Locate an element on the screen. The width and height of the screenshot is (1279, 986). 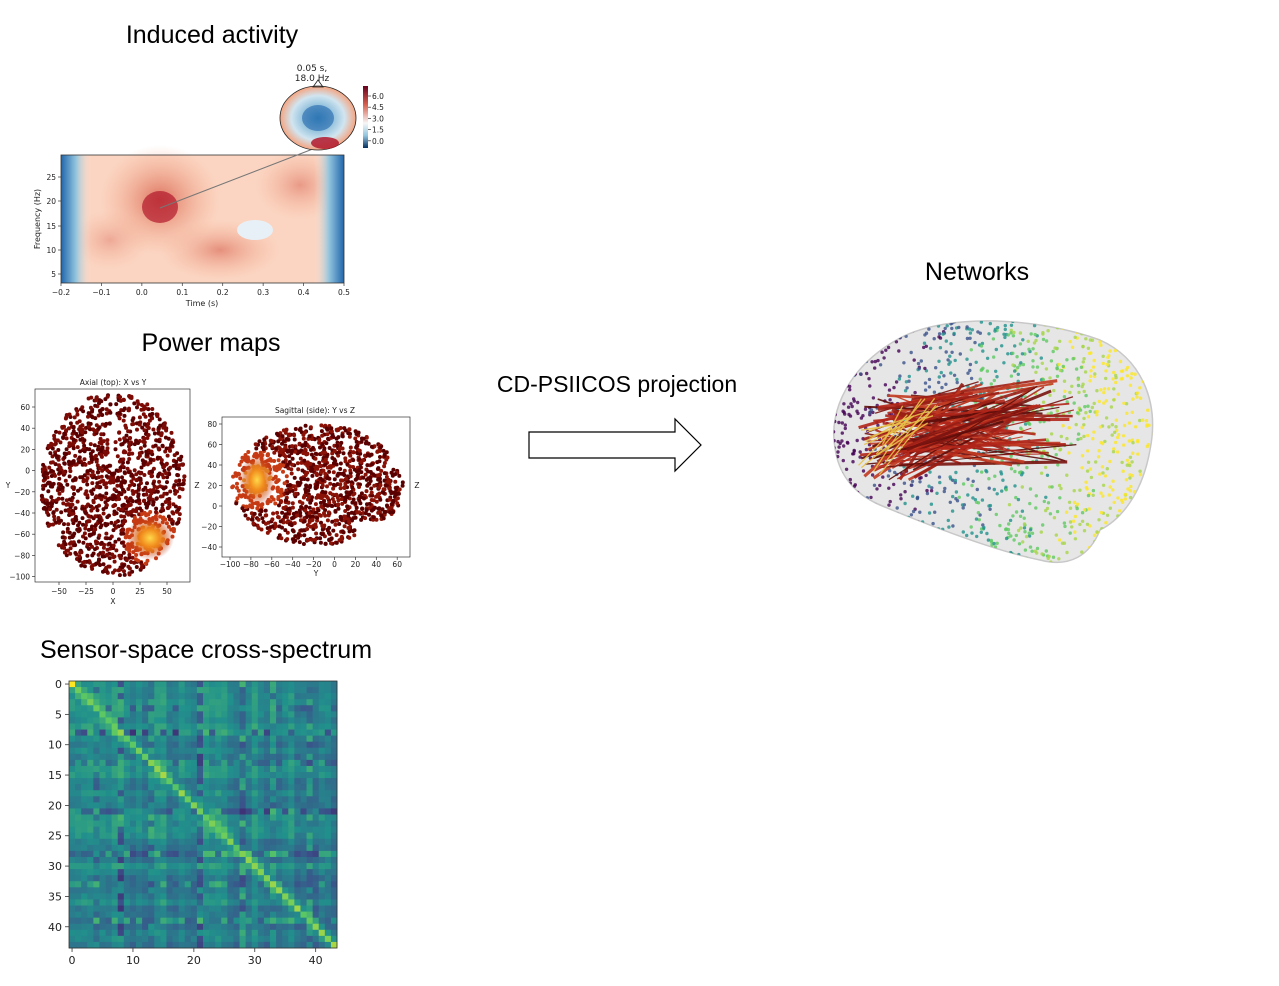
topomap is located at coordinates (318, 115).